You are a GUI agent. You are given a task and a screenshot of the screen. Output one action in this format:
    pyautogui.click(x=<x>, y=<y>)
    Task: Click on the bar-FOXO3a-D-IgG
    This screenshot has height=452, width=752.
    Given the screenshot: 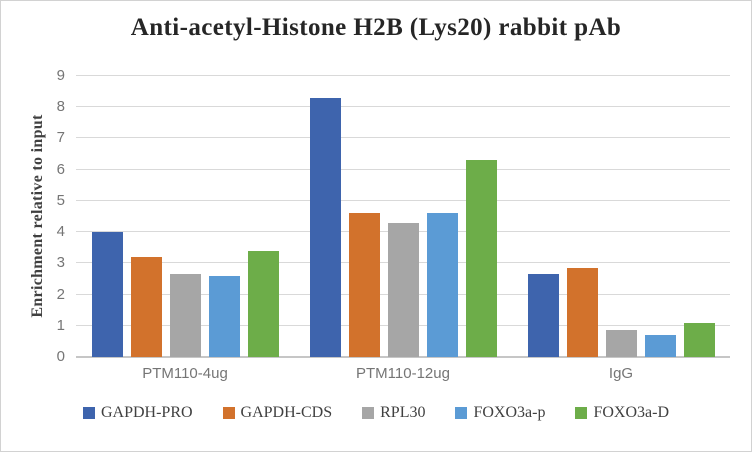 What is the action you would take?
    pyautogui.click(x=699, y=339)
    